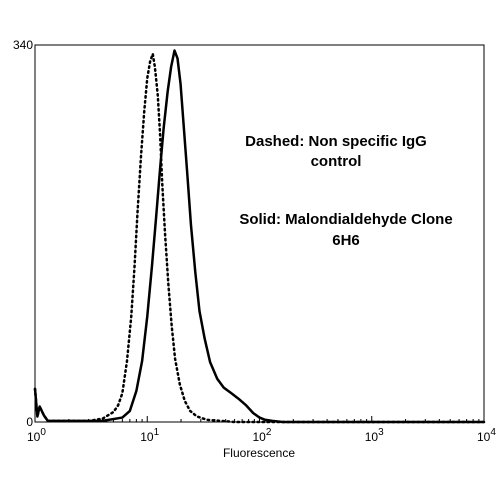 The width and height of the screenshot is (500, 500). Describe the element at coordinates (29, 422) in the screenshot. I see `y-tick-label-0: 0` at that location.